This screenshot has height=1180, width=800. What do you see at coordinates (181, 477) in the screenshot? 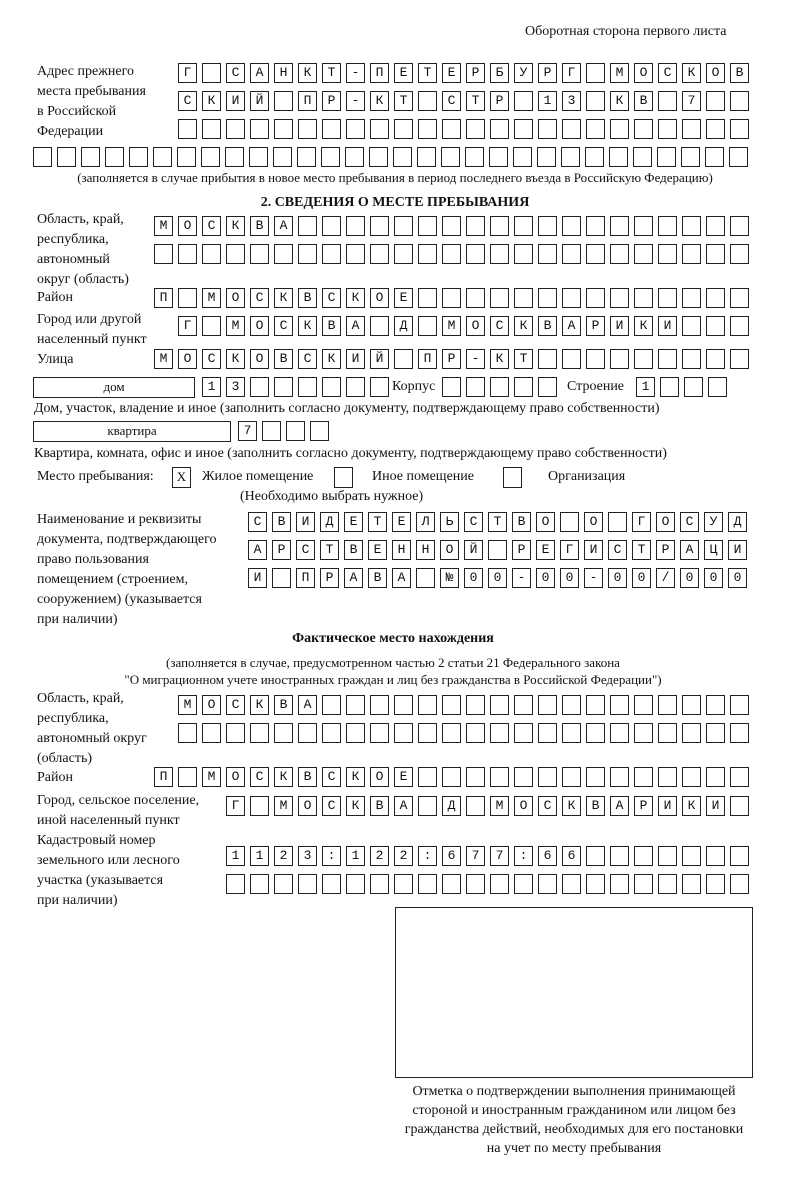
I see `checkbox-residential: X` at bounding box center [181, 477].